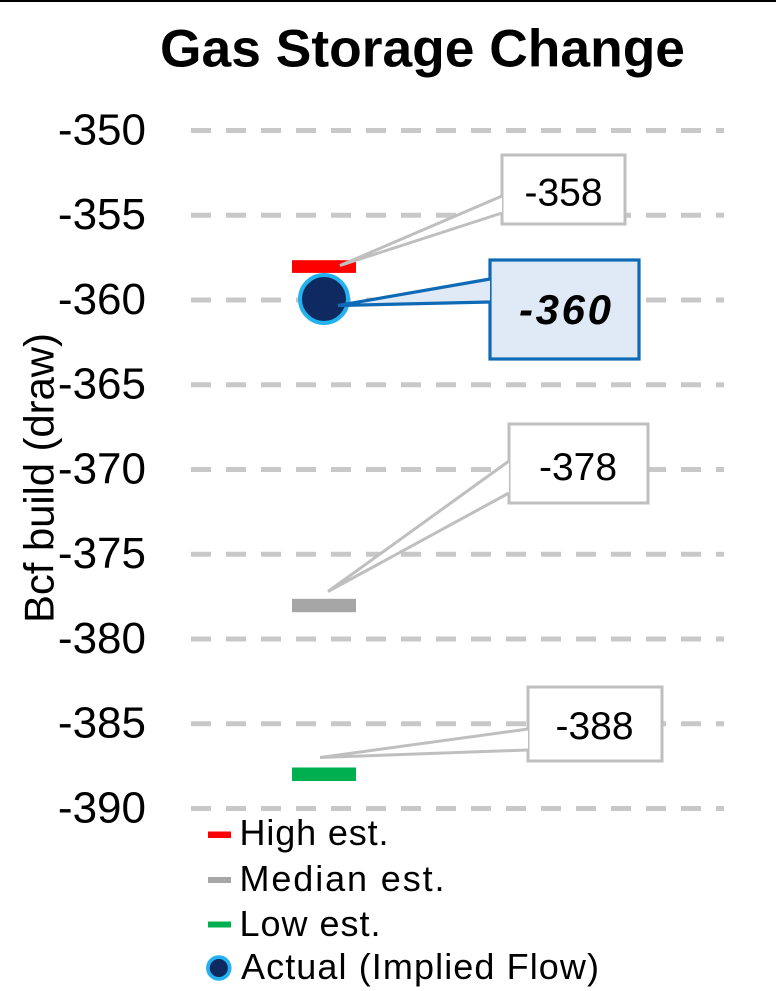 The width and height of the screenshot is (776, 991). I want to click on svg-text: Low est., so click(310, 923).